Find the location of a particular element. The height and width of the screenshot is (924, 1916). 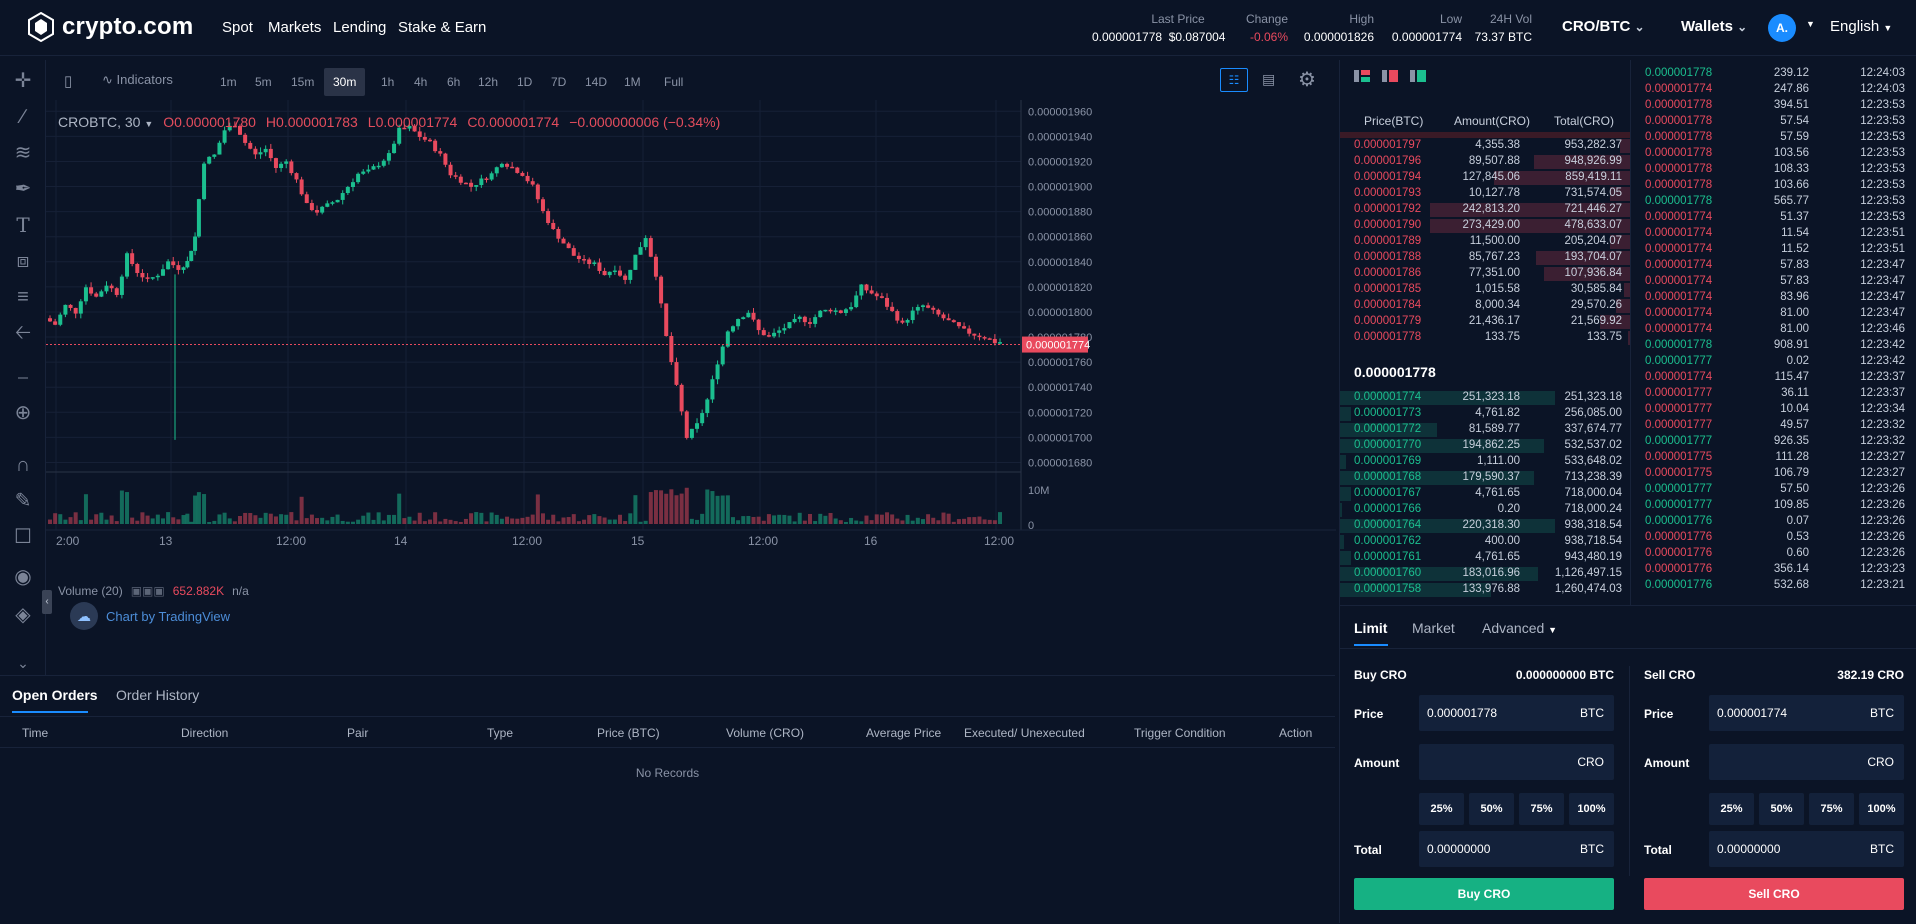

depth-bar is located at coordinates (1343, 462).